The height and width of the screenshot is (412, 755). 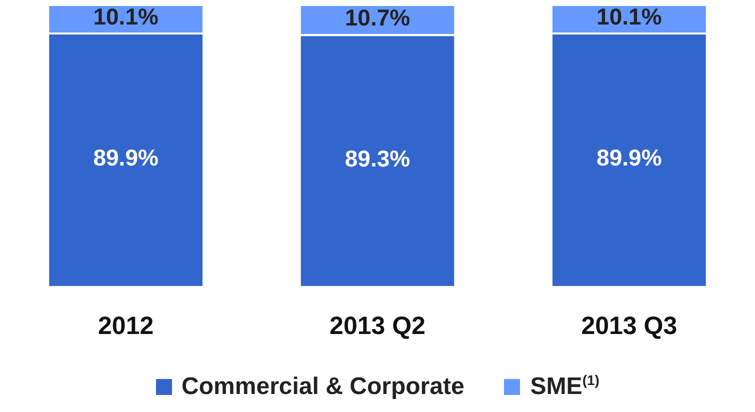 What do you see at coordinates (378, 326) in the screenshot?
I see `x-tick-label: 2013 Q2` at bounding box center [378, 326].